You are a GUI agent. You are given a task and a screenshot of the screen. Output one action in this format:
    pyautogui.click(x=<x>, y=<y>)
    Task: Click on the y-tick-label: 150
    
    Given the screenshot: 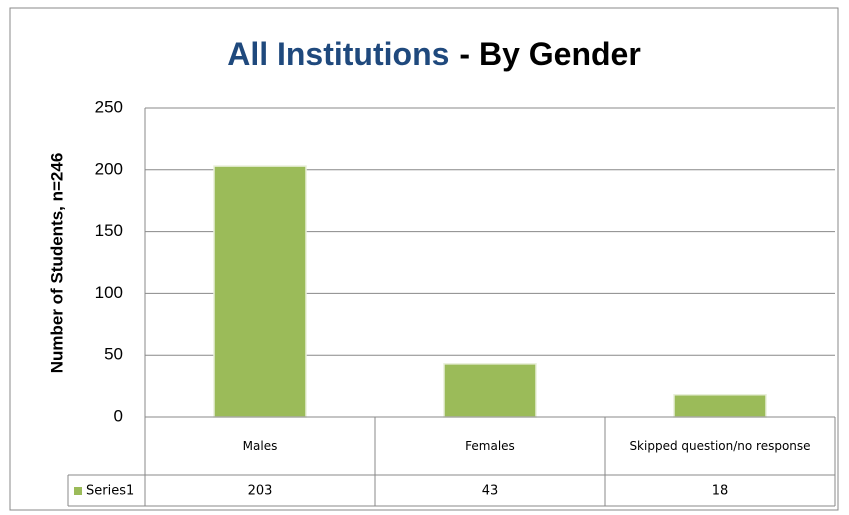 What is the action you would take?
    pyautogui.click(x=109, y=230)
    